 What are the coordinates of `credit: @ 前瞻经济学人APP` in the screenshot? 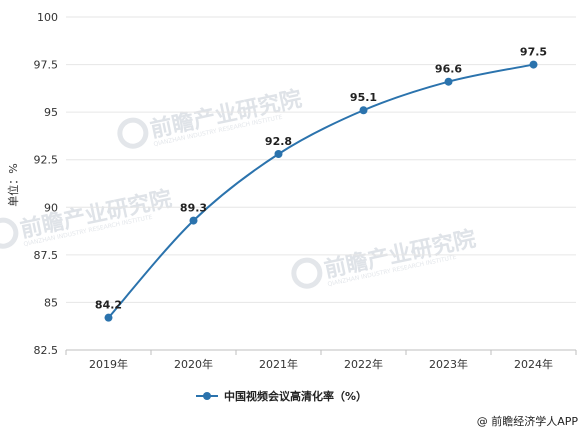 It's located at (528, 421).